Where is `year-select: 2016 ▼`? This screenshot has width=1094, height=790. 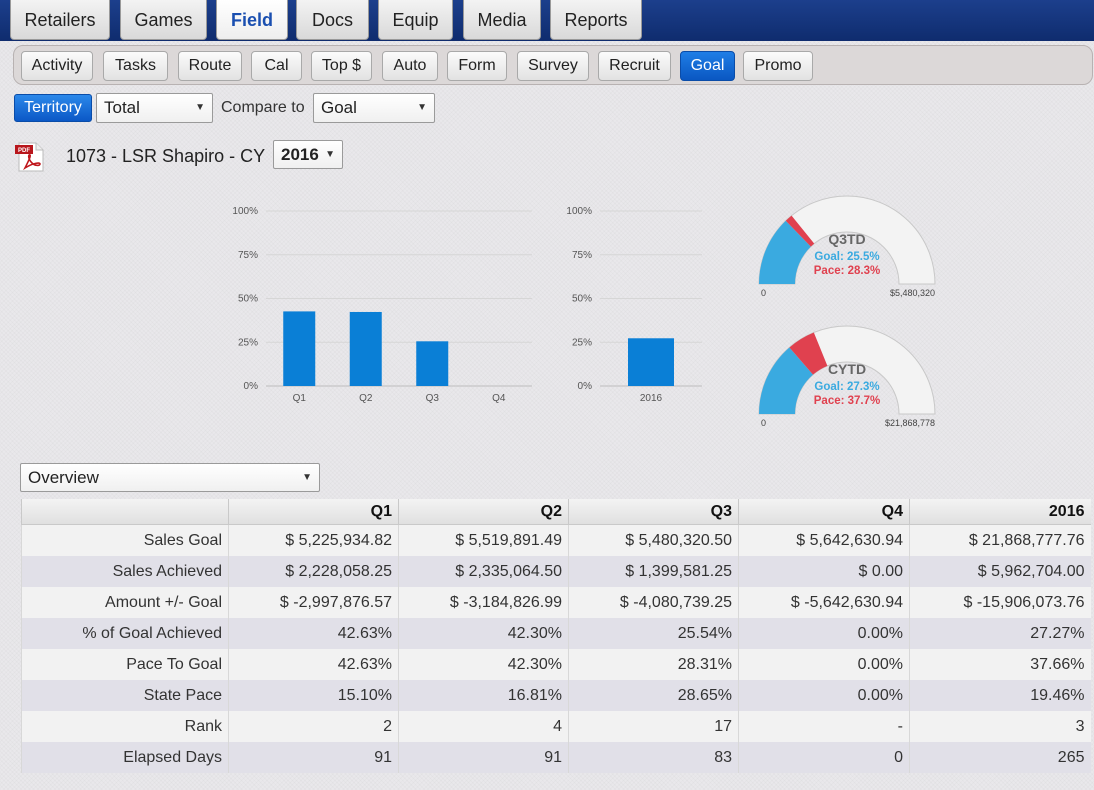
year-select: 2016 ▼ is located at coordinates (308, 154).